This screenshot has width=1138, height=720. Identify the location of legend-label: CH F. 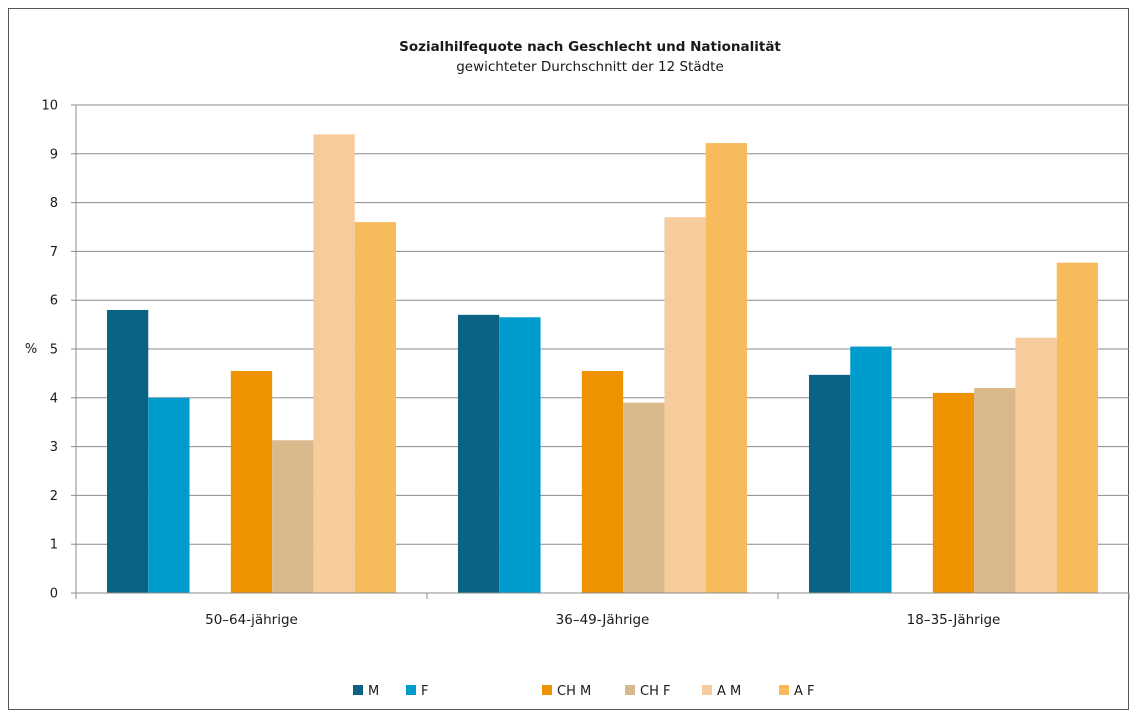
(655, 691).